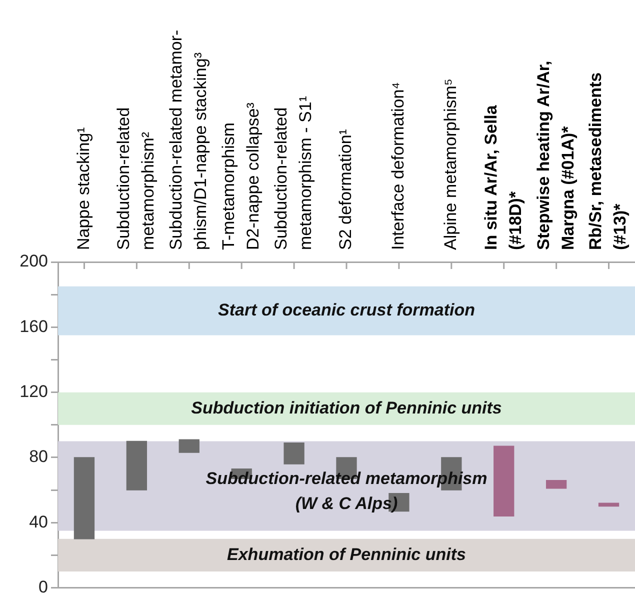 Image resolution: width=635 pixels, height=601 pixels. I want to click on x-tick-label: Stepwise heating Ar/Ar, Margna (#01A)*, so click(556, 155).